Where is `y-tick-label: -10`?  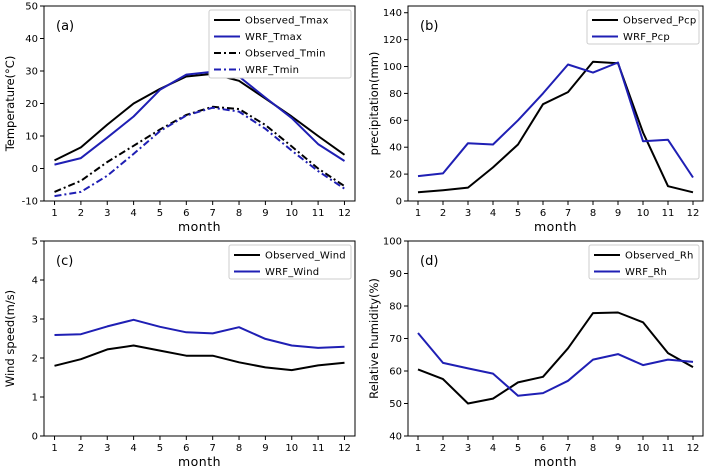 y-tick-label: -10 is located at coordinates (30, 202).